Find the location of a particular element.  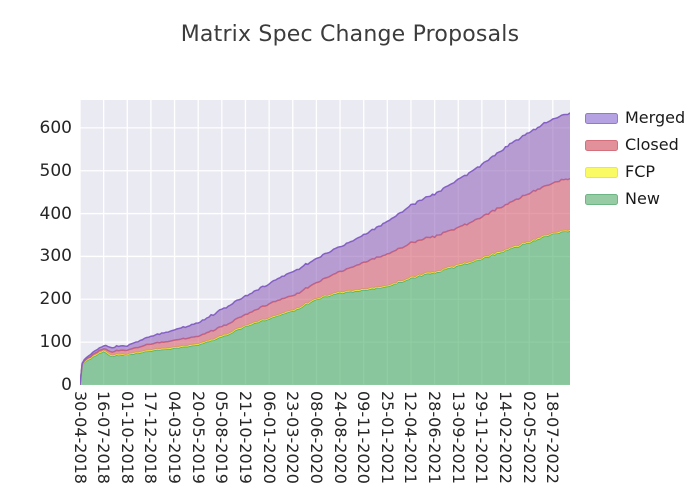

closed-swatch-icon is located at coordinates (601, 145).